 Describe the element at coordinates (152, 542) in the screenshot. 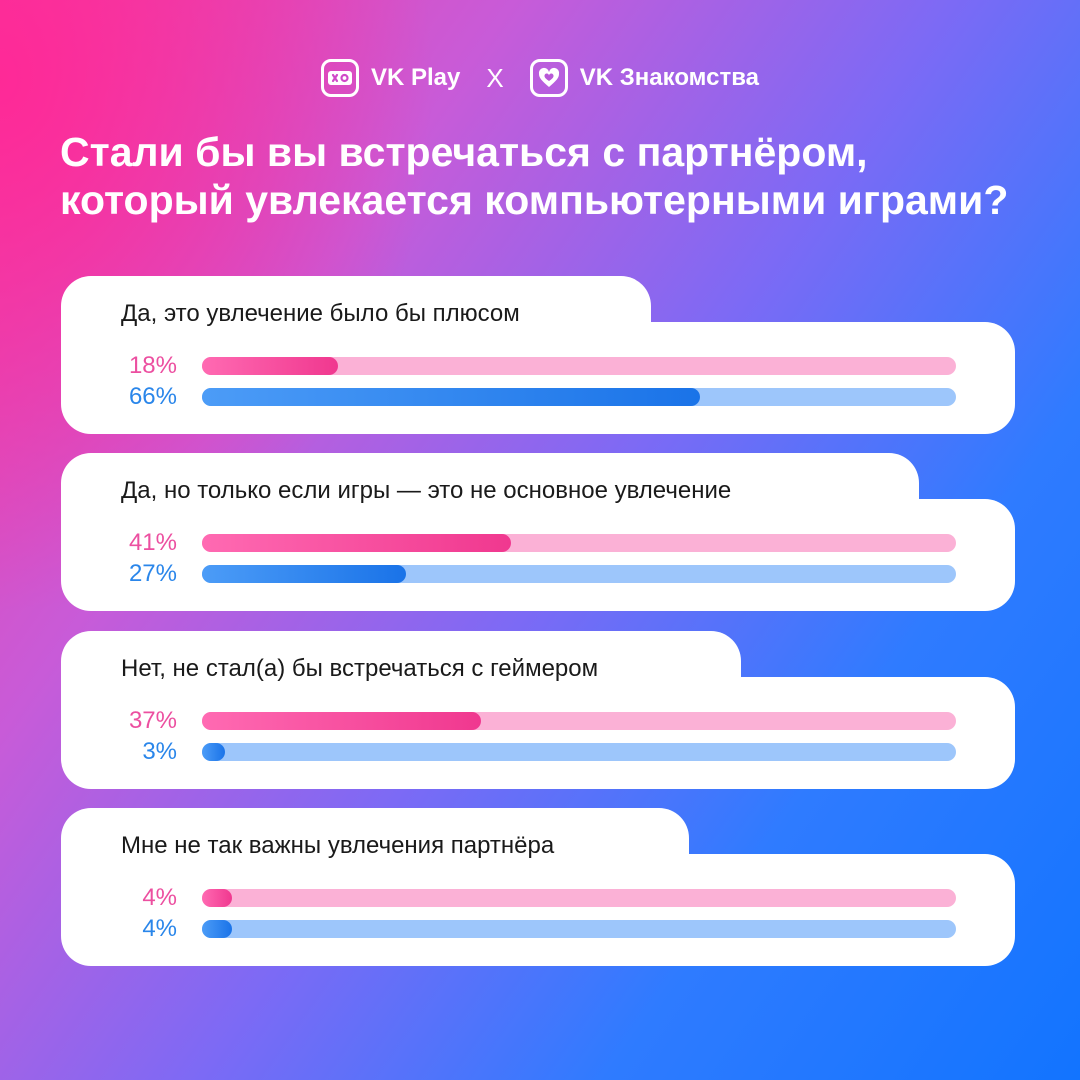

I see `value-label-series-1: 41%` at that location.